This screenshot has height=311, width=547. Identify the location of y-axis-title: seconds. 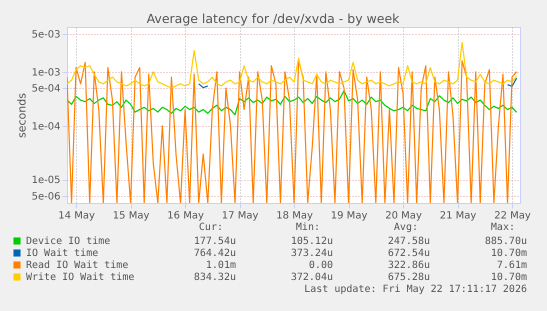
(22, 115).